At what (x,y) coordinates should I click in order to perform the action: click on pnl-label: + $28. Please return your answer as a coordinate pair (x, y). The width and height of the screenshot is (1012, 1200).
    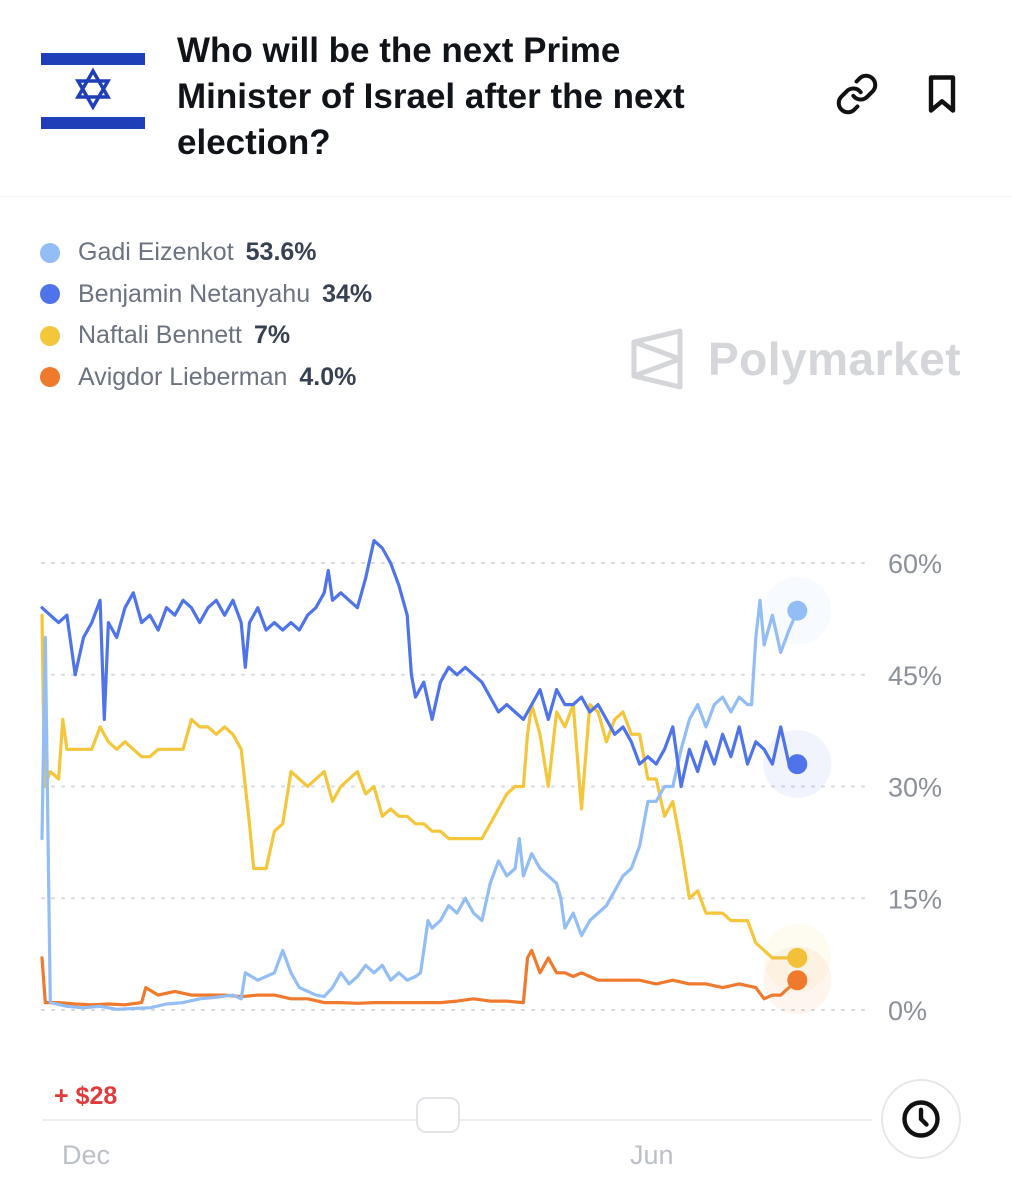
    Looking at the image, I should click on (86, 1096).